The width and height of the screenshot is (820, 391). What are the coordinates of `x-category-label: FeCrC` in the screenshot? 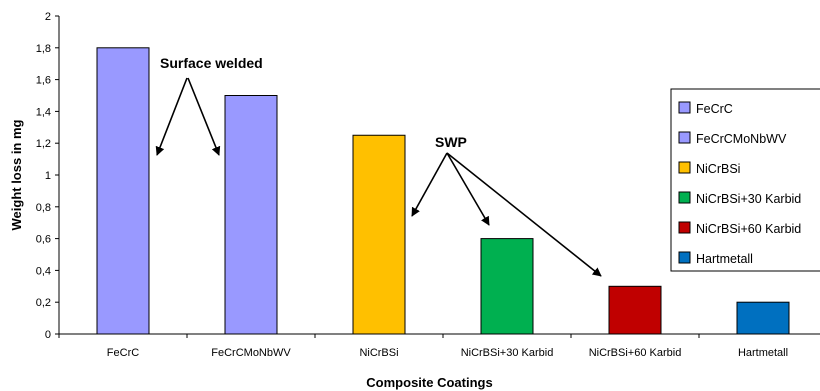 It's located at (123, 353).